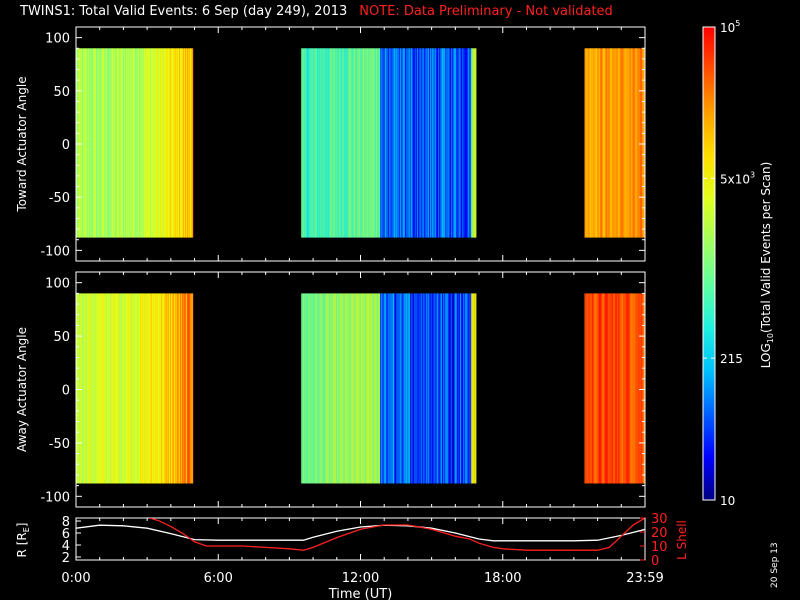  Describe the element at coordinates (66, 546) in the screenshot. I see `y-tick-label: 4` at that location.